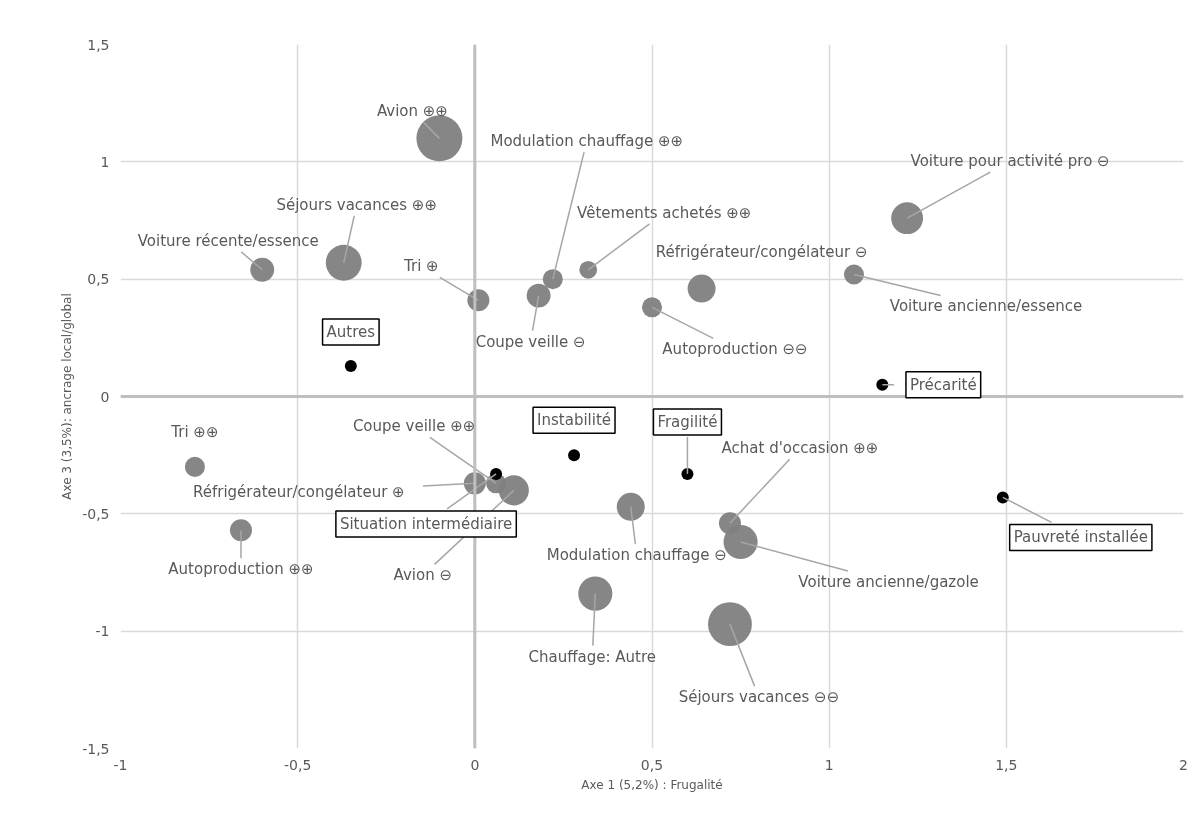 The width and height of the screenshot is (1195, 836). I want to click on annotation: Voiture ancienne/gazole, so click(888, 581).